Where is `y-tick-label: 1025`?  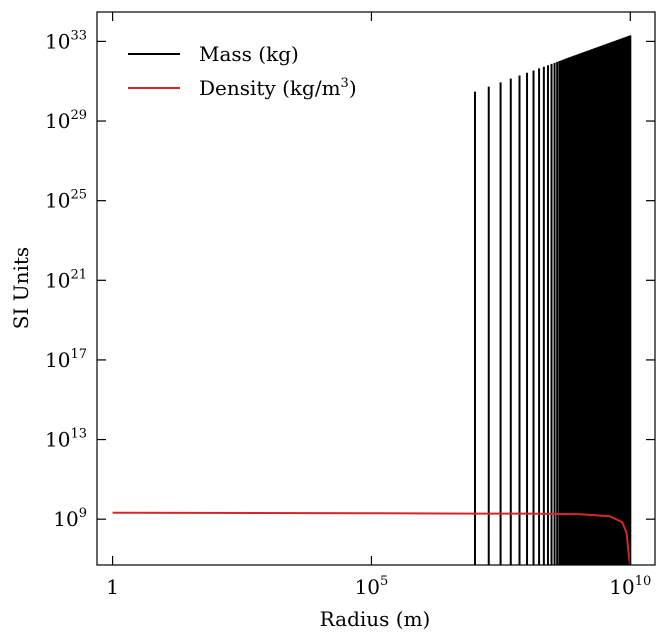
y-tick-label: 1025 is located at coordinates (66, 200).